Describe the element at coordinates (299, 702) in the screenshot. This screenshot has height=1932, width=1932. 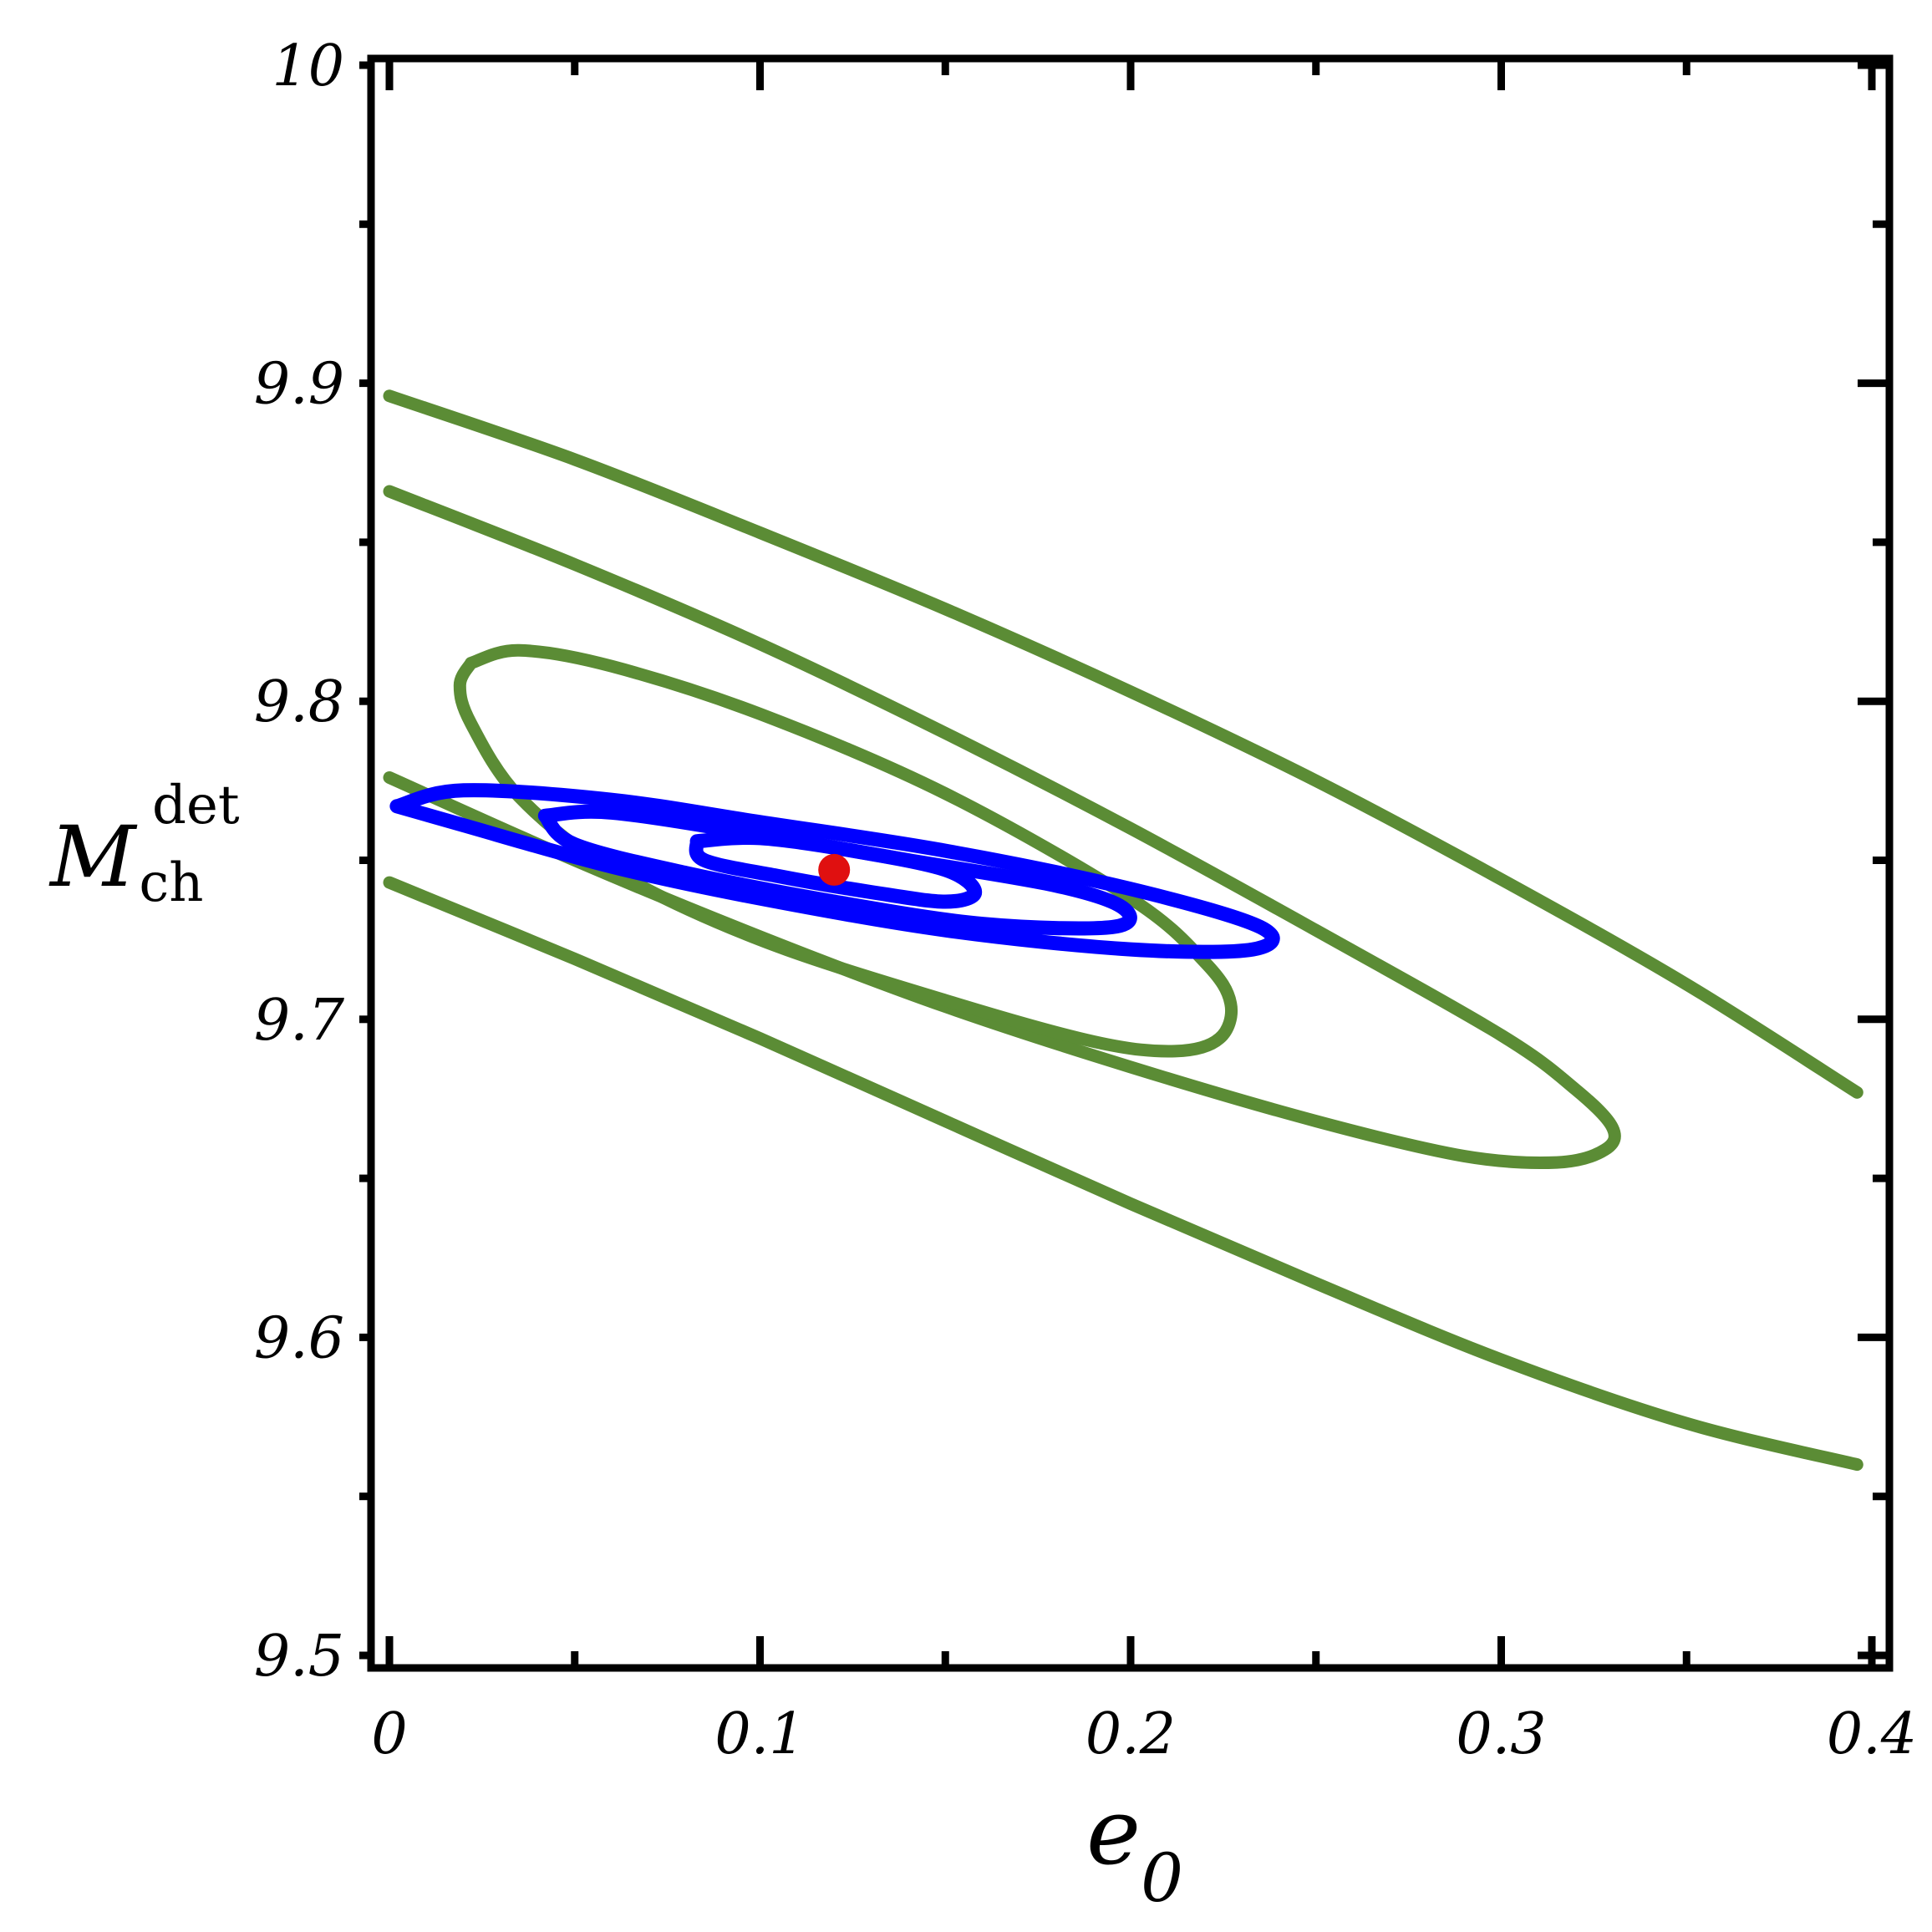
I see `y-tick-label: 9.8` at that location.